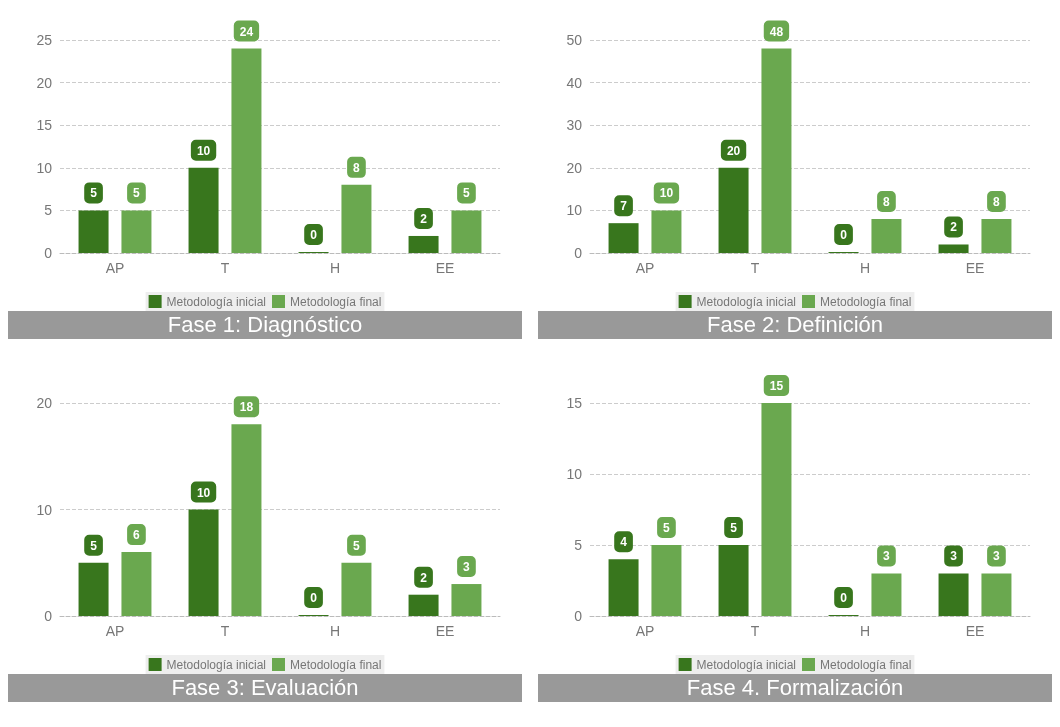  I want to click on text: Fase 1: Diagnóstico, so click(265, 325).